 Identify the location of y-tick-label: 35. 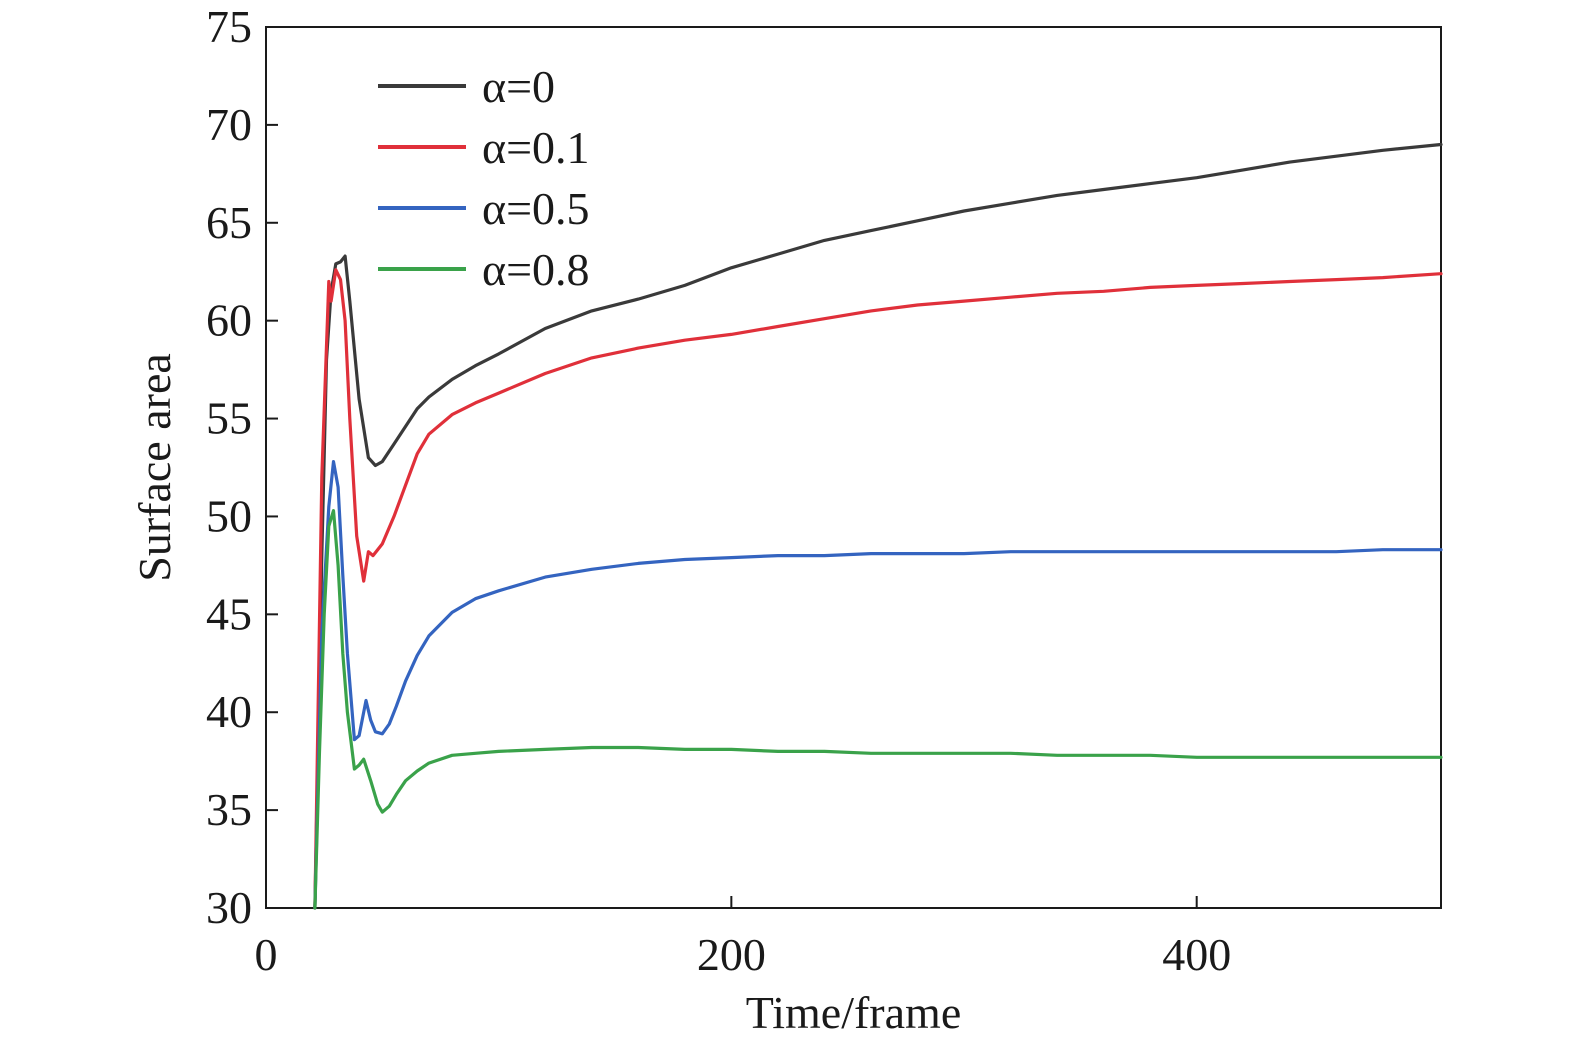
(229, 809).